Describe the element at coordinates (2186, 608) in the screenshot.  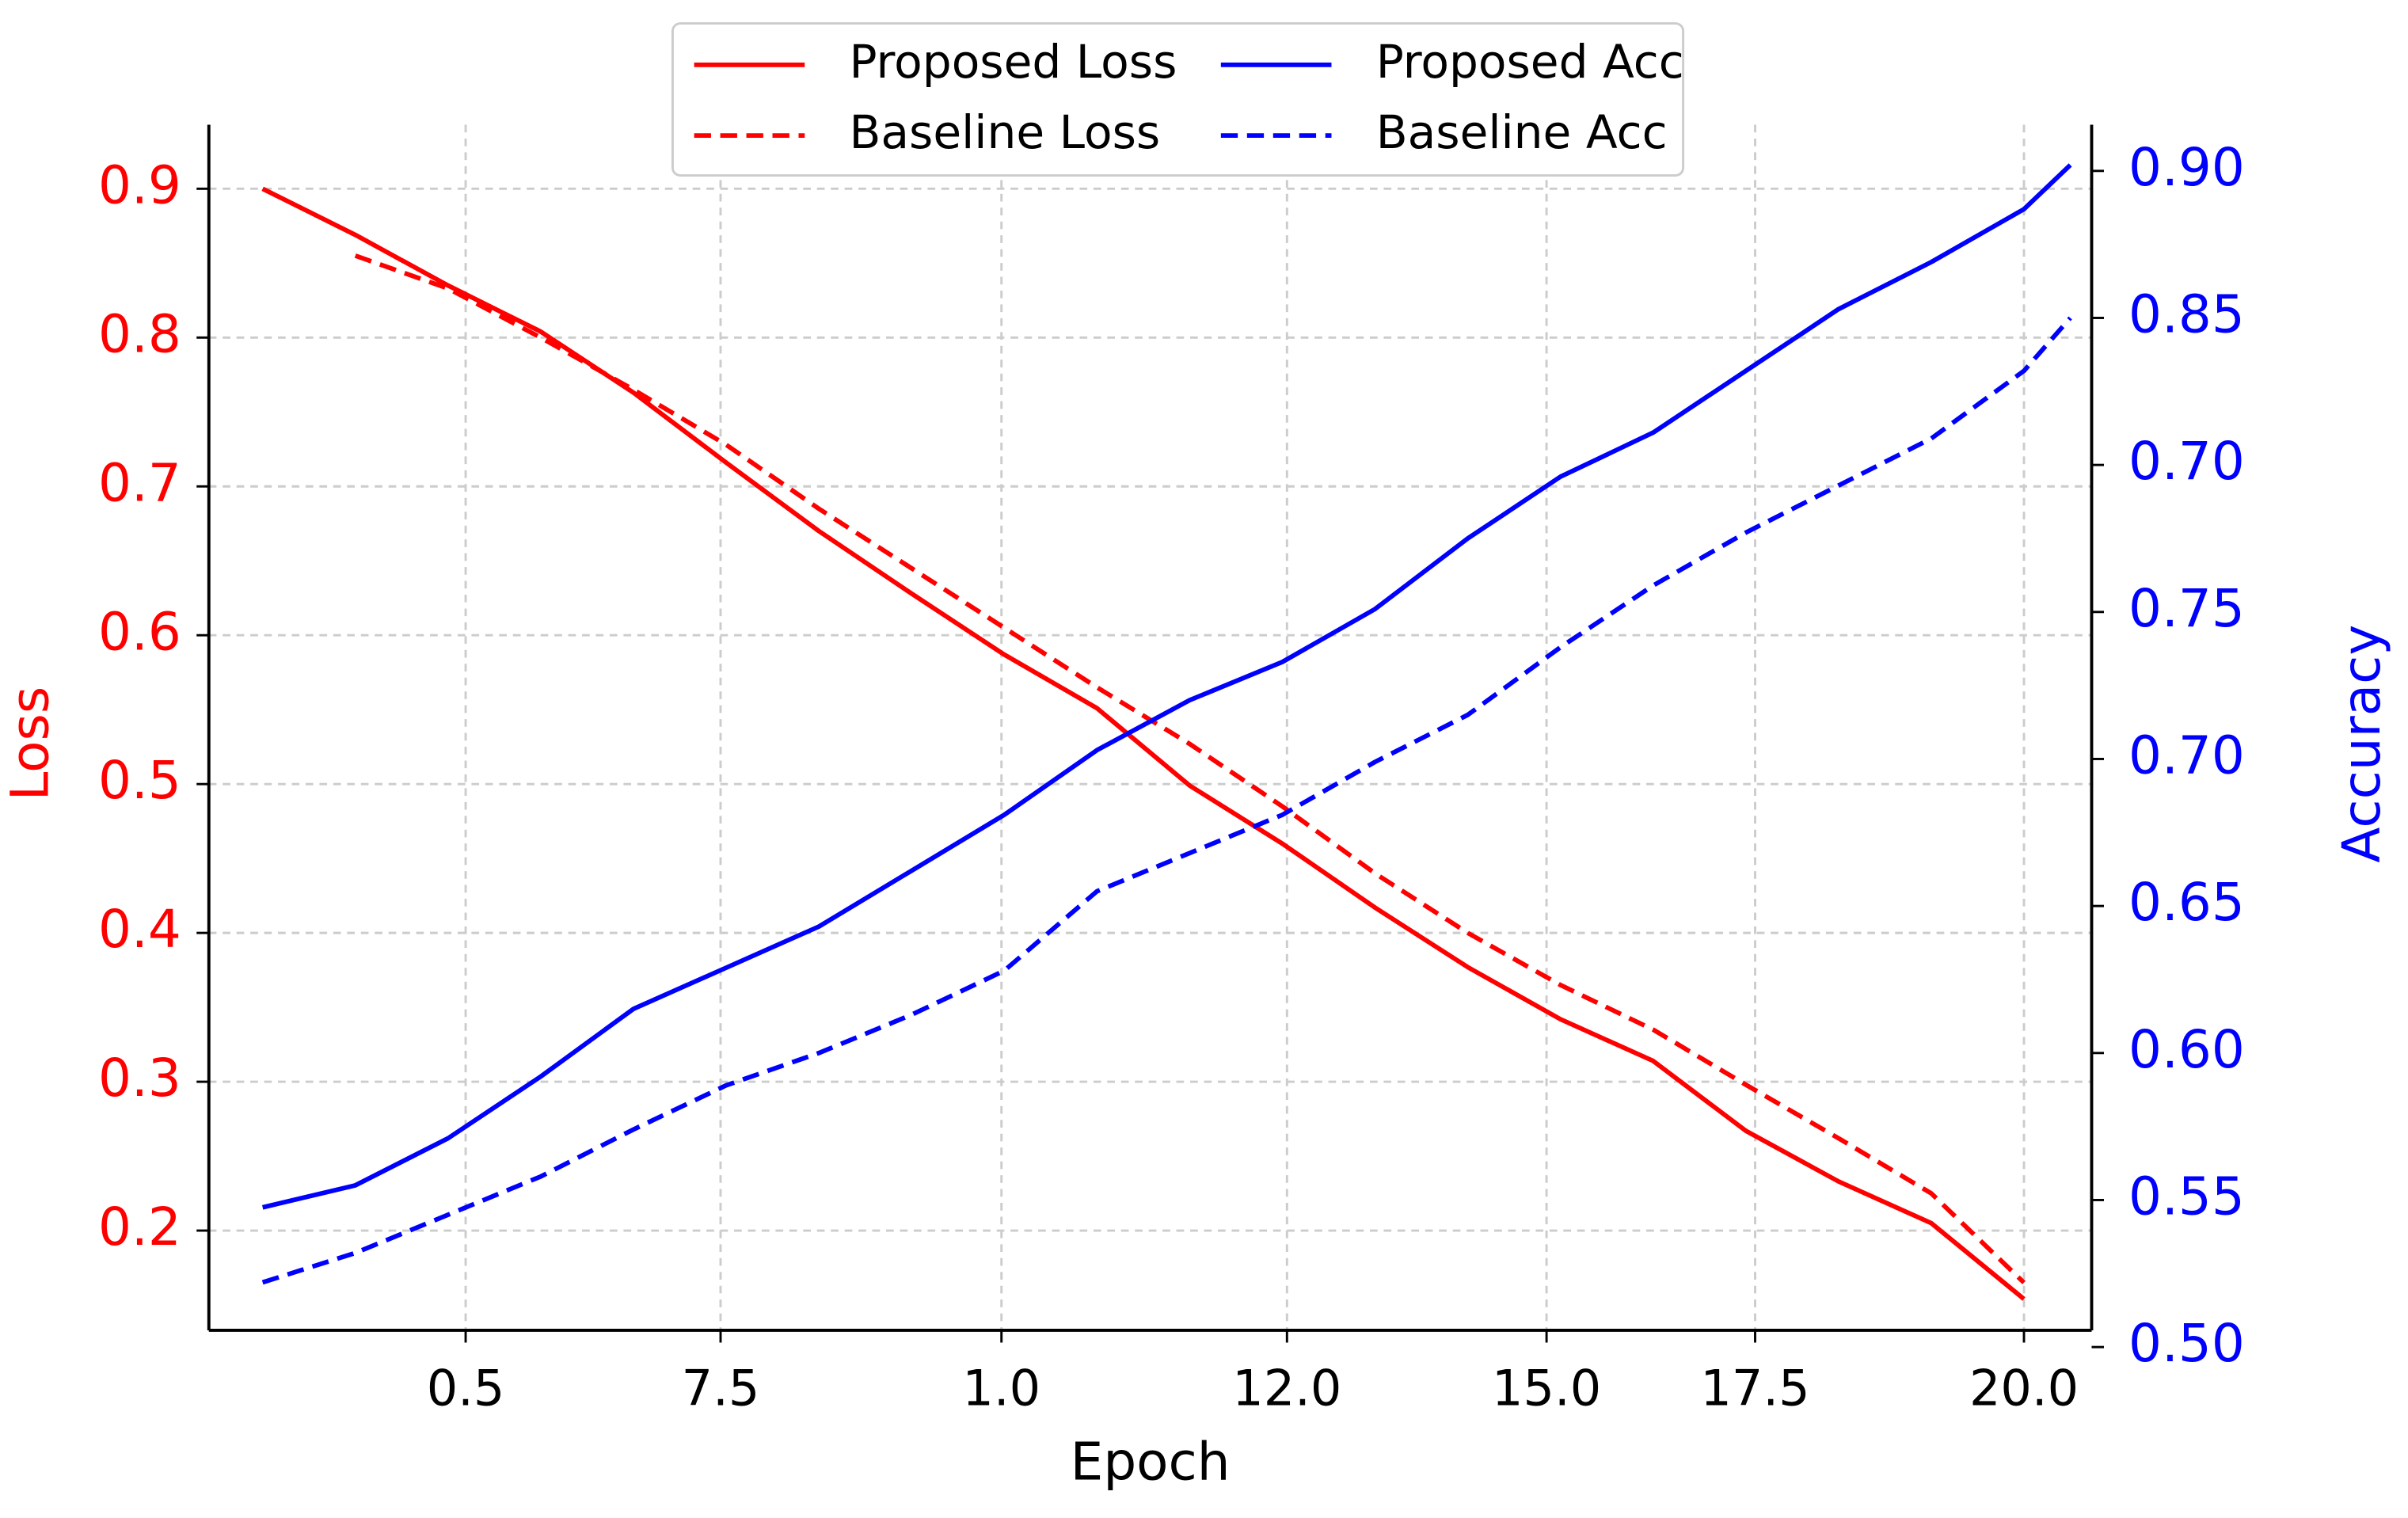
I see `y2-tick-label: 0.75` at that location.